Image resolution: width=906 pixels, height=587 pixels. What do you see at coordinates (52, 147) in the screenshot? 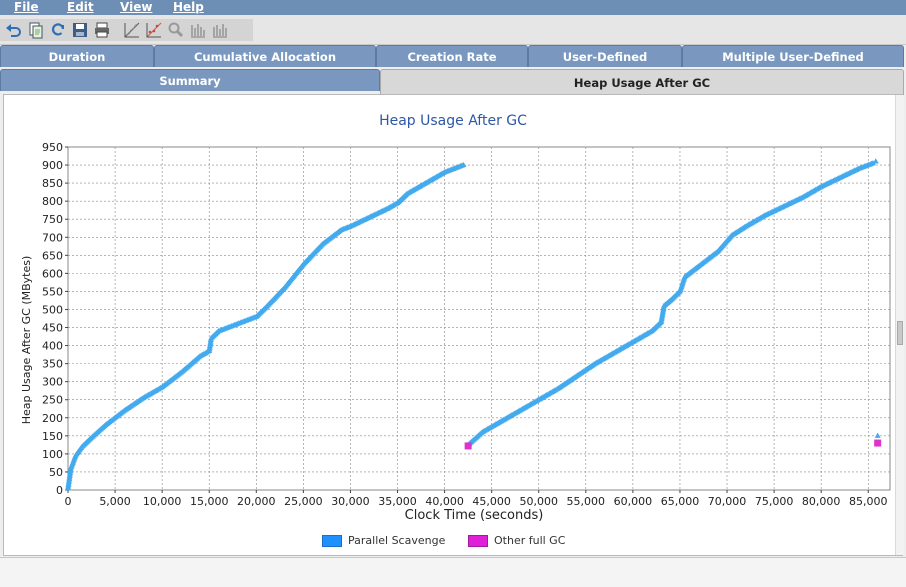
I see `y-tick-label: 950` at bounding box center [52, 147].